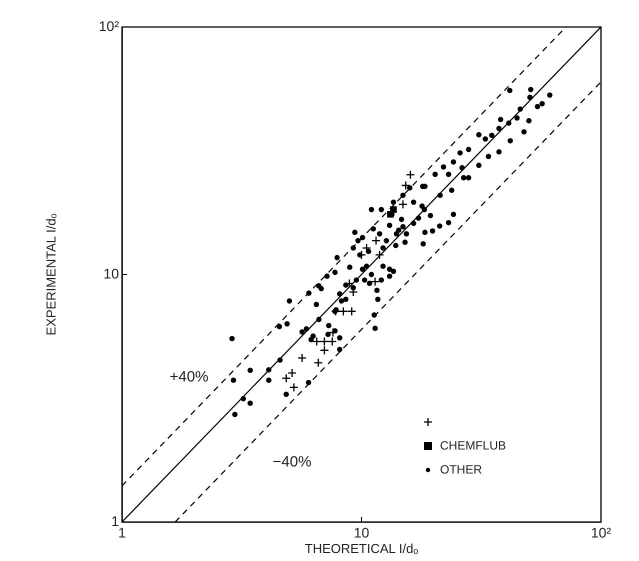 This screenshot has height=561, width=639. I want to click on y-tick-label: 1, so click(115, 520).